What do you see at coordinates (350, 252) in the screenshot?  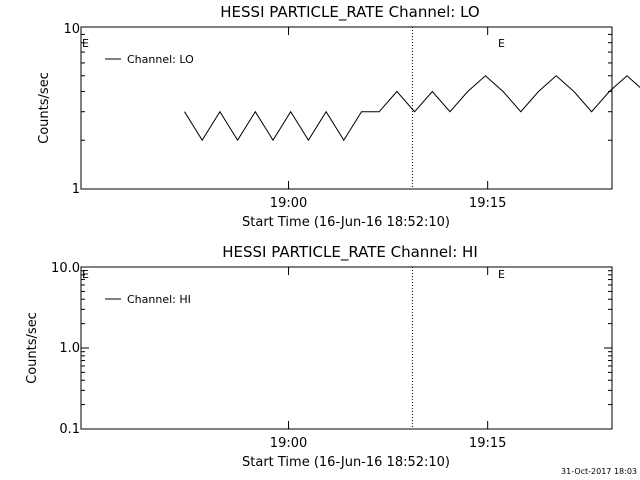 I see `chart-title: HESSI PARTICLE_RATE Channel: HI` at bounding box center [350, 252].